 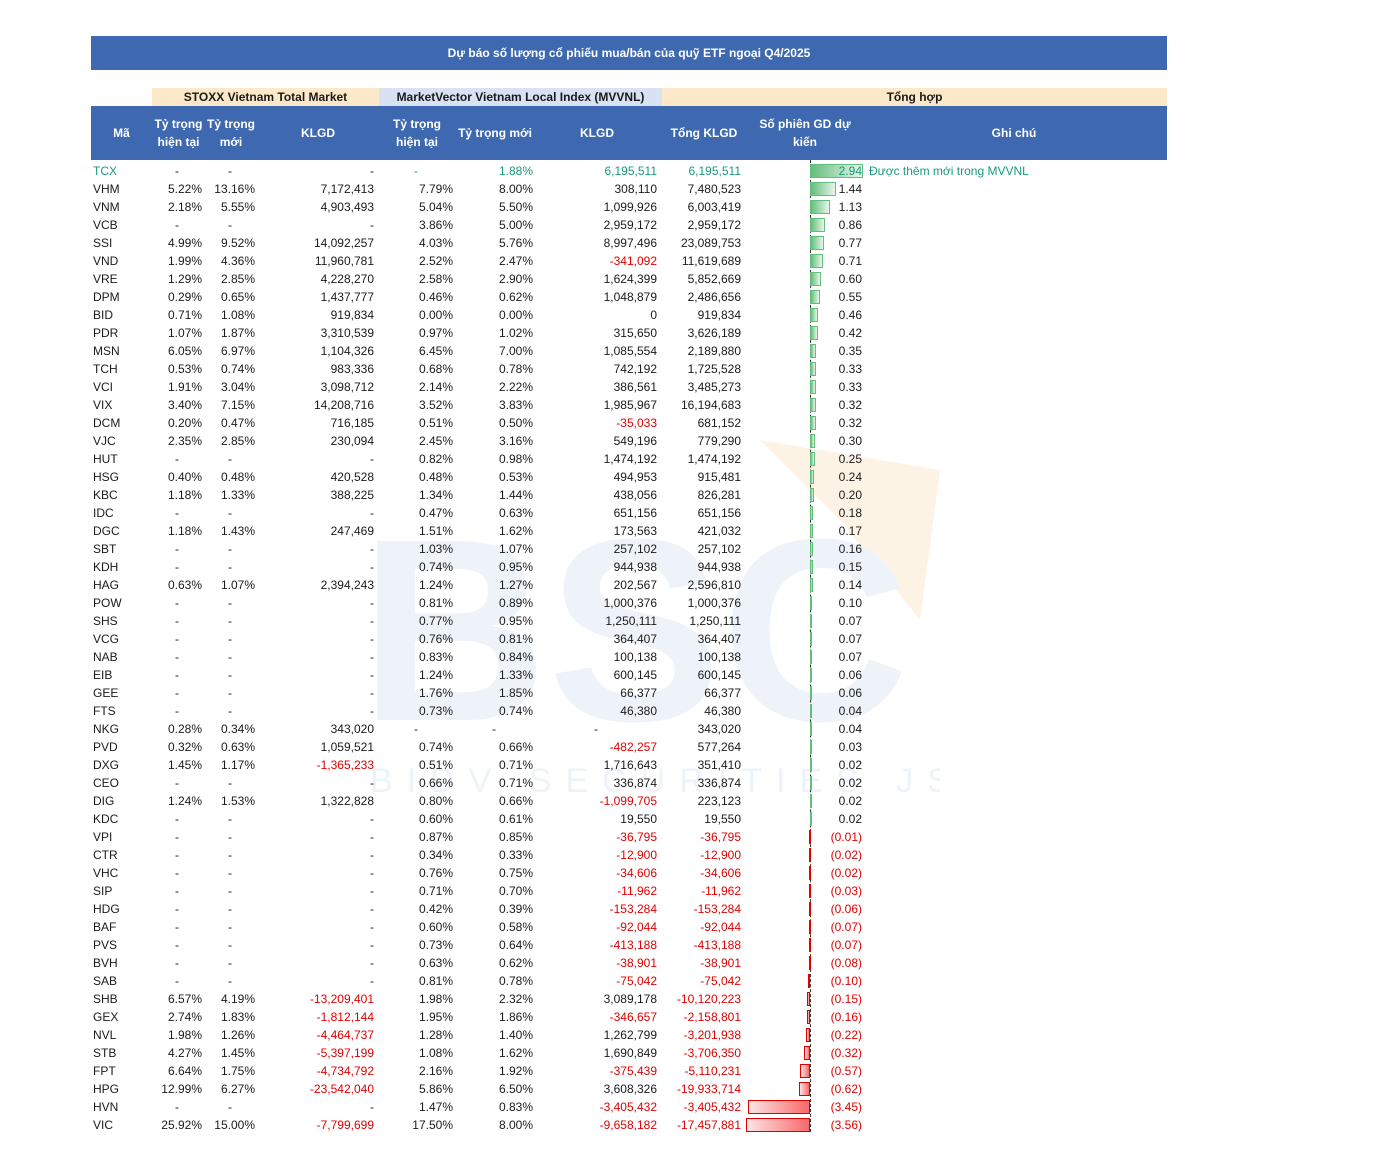 What do you see at coordinates (104, 801) in the screenshot?
I see `stock-code: DIG` at bounding box center [104, 801].